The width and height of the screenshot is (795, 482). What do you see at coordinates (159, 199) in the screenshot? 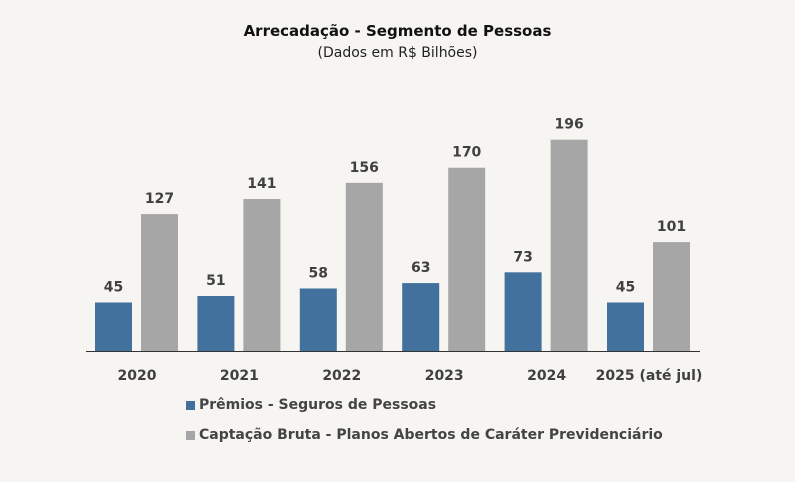
I see `data-label: 127` at bounding box center [159, 199].